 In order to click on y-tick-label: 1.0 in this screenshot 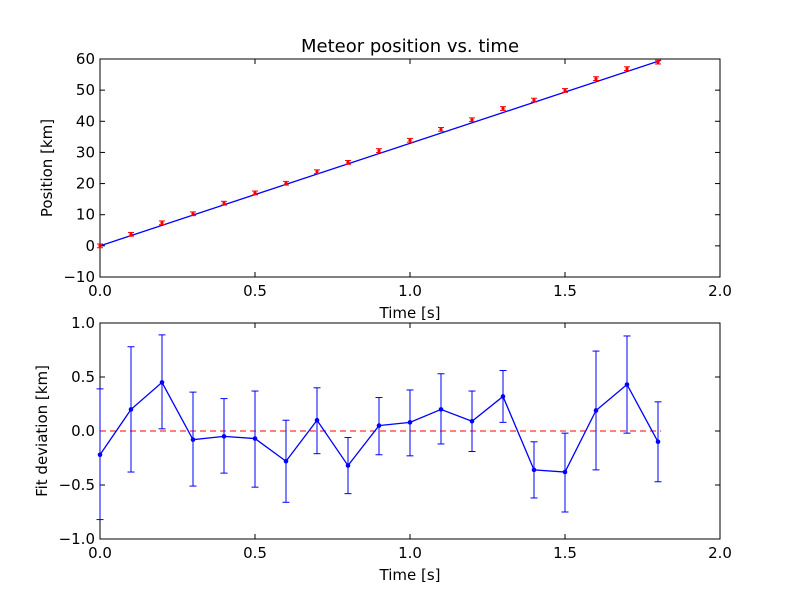, I will do `click(83, 323)`.